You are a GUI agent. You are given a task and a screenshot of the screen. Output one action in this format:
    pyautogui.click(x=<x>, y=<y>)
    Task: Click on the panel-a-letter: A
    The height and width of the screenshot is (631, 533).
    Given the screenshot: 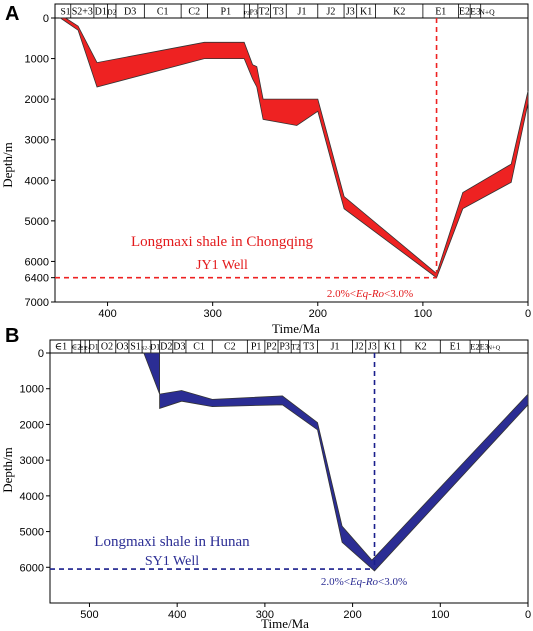 What is the action you would take?
    pyautogui.click(x=12, y=14)
    